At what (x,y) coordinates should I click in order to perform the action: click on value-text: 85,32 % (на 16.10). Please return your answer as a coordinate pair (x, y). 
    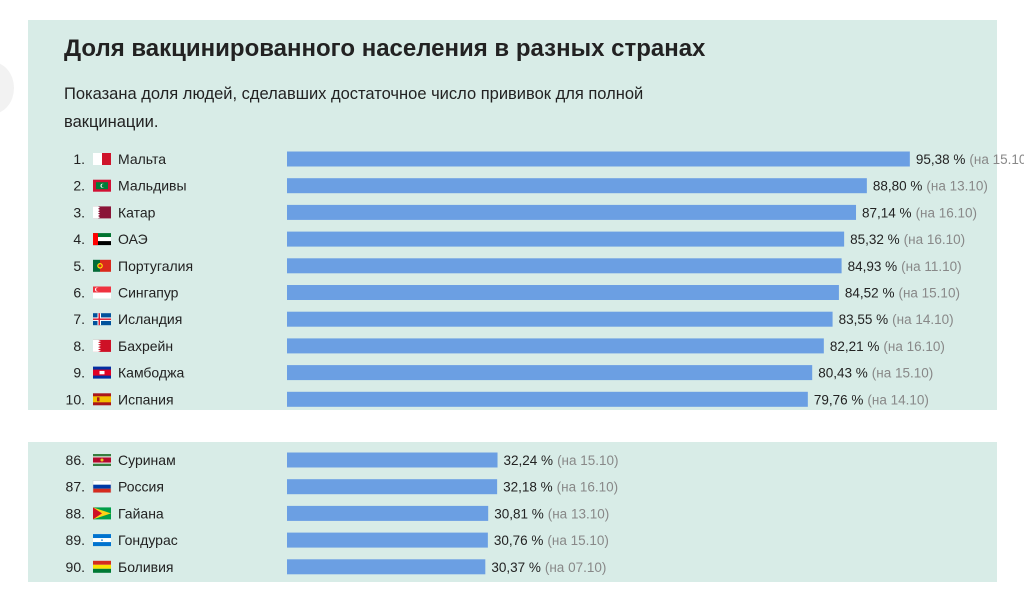
    Looking at the image, I should click on (907, 239).